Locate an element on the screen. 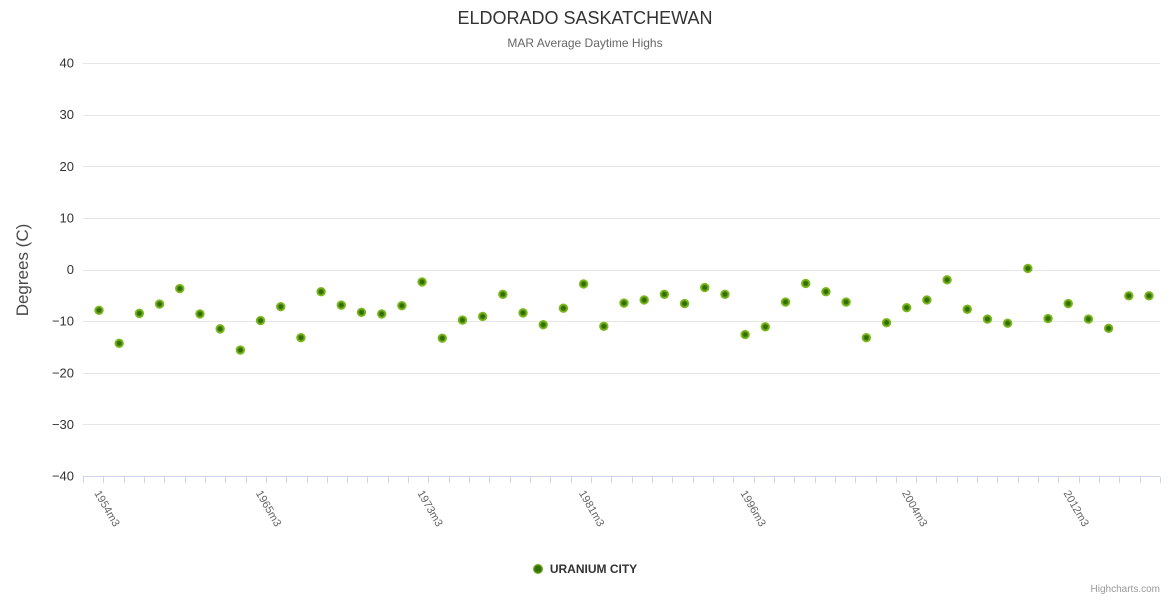 The image size is (1170, 600). chart-subtitle: MAR Average Daytime Highs is located at coordinates (585, 43).